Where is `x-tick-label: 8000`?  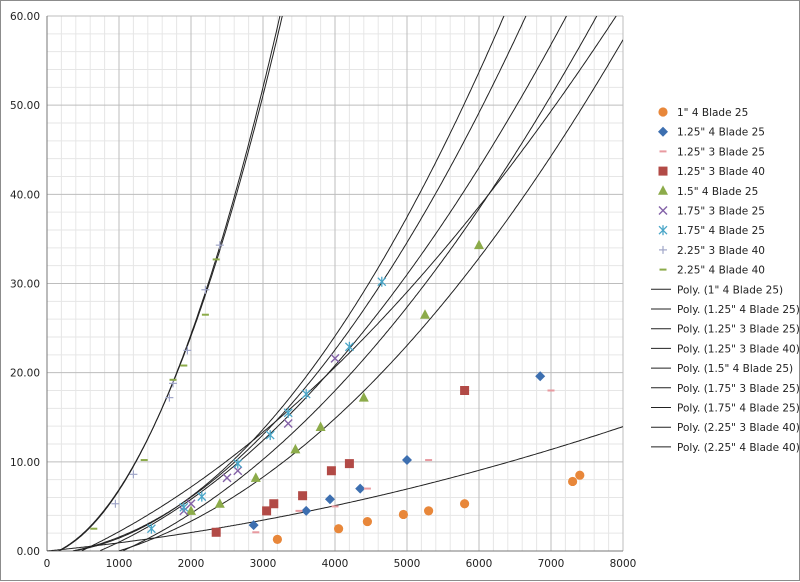 x-tick-label: 8000 is located at coordinates (623, 564).